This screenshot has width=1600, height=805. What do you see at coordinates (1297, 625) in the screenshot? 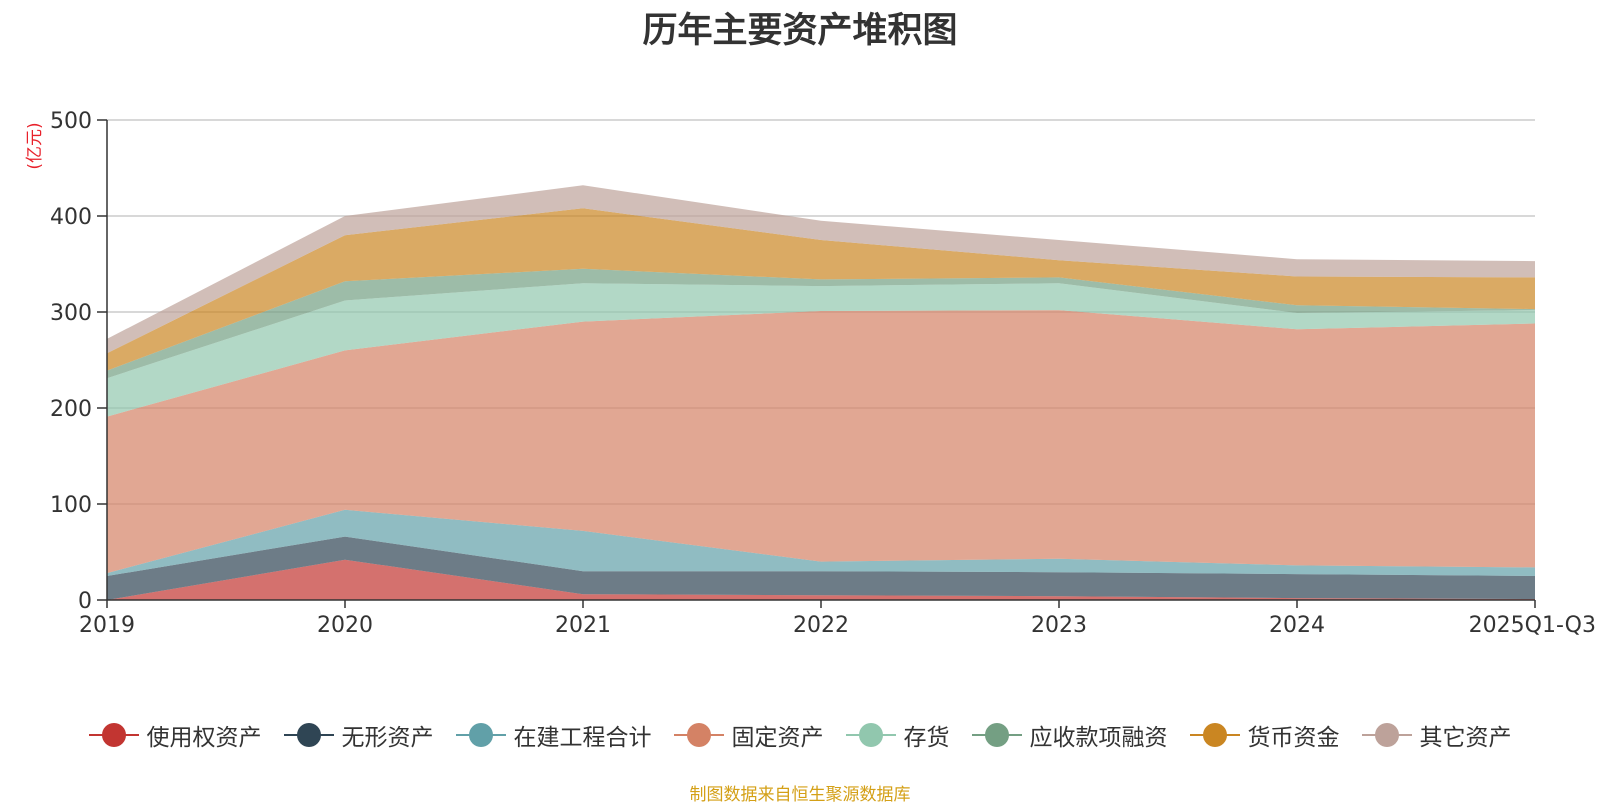
I see `x-tick-label: 2024` at bounding box center [1297, 625].